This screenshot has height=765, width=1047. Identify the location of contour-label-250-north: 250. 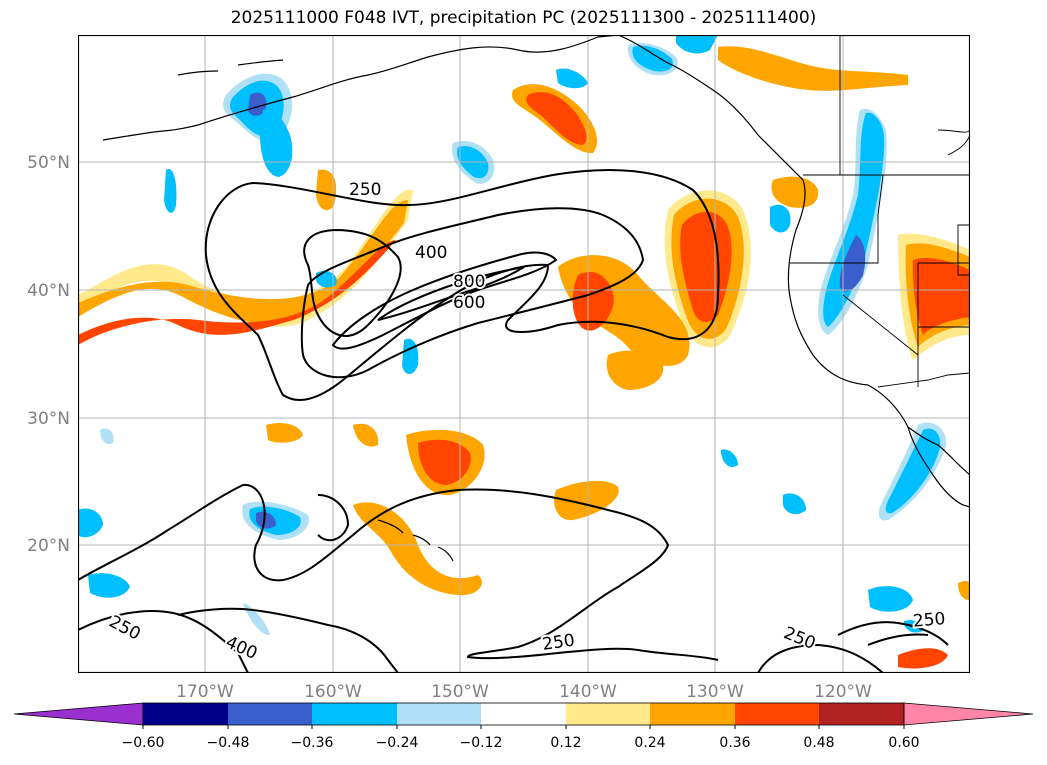
(365, 190).